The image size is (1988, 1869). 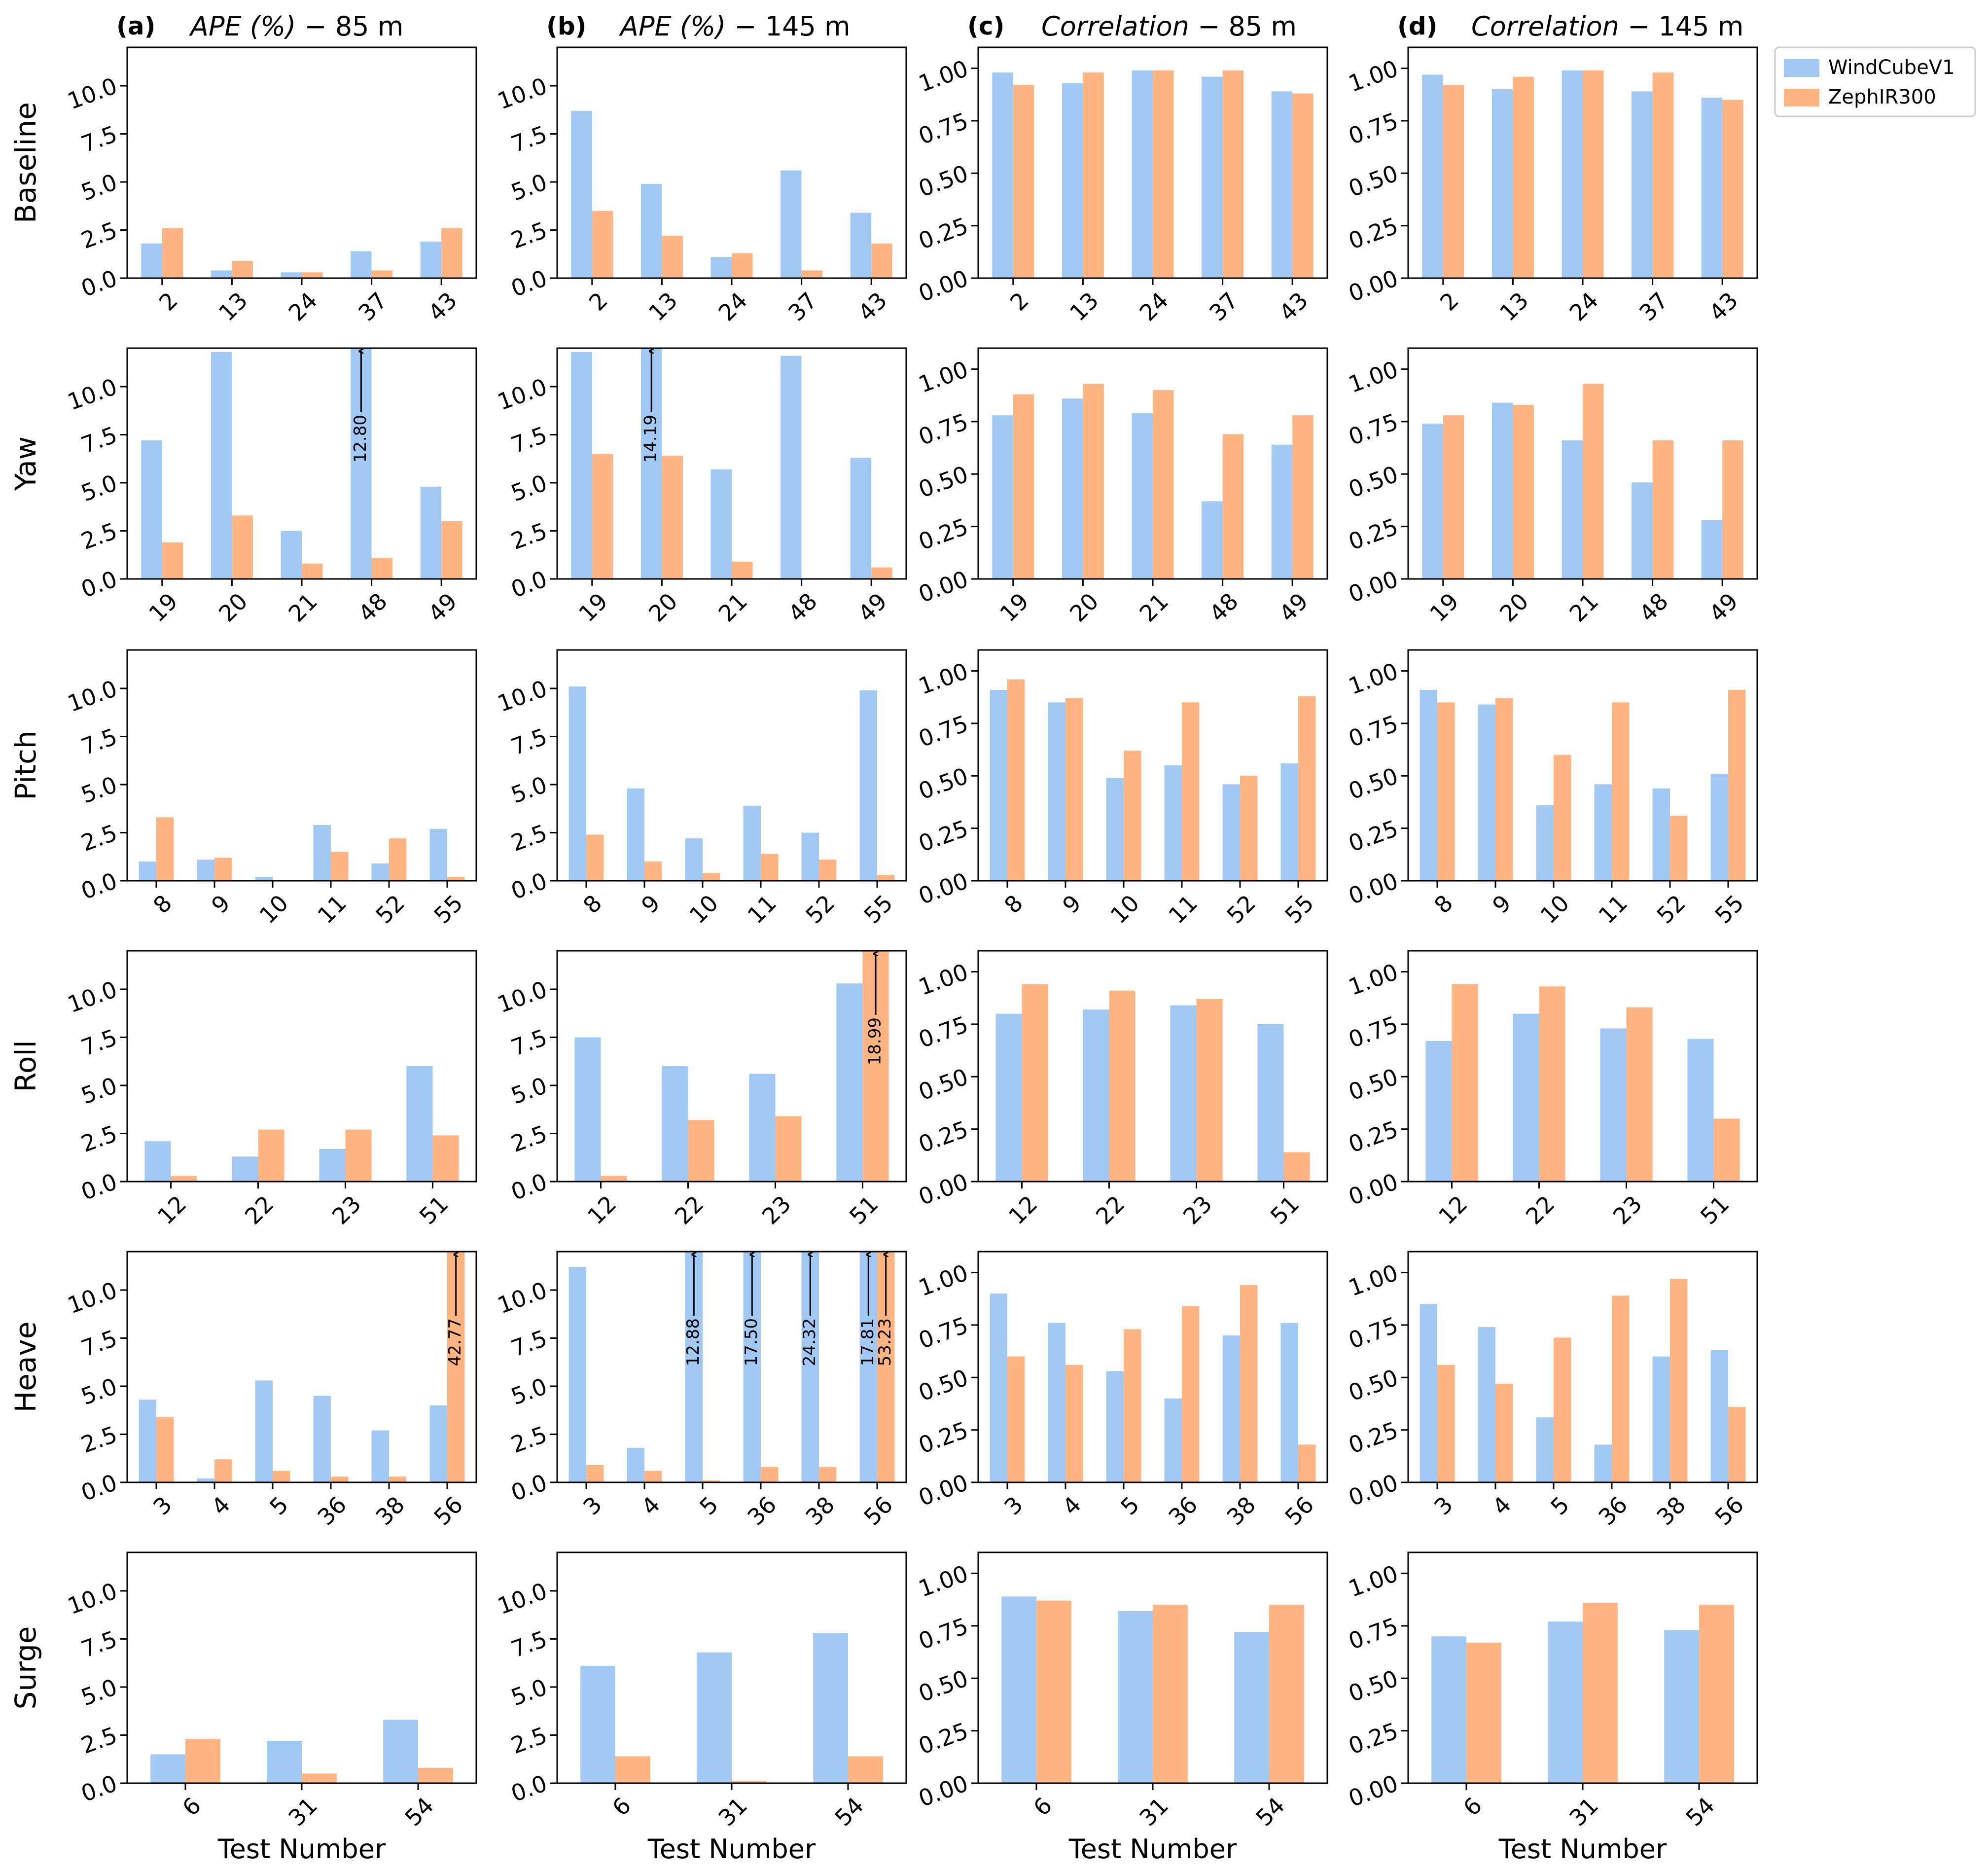 What do you see at coordinates (1373, 678) in the screenshot?
I see `y-tick-label: 1.00` at bounding box center [1373, 678].